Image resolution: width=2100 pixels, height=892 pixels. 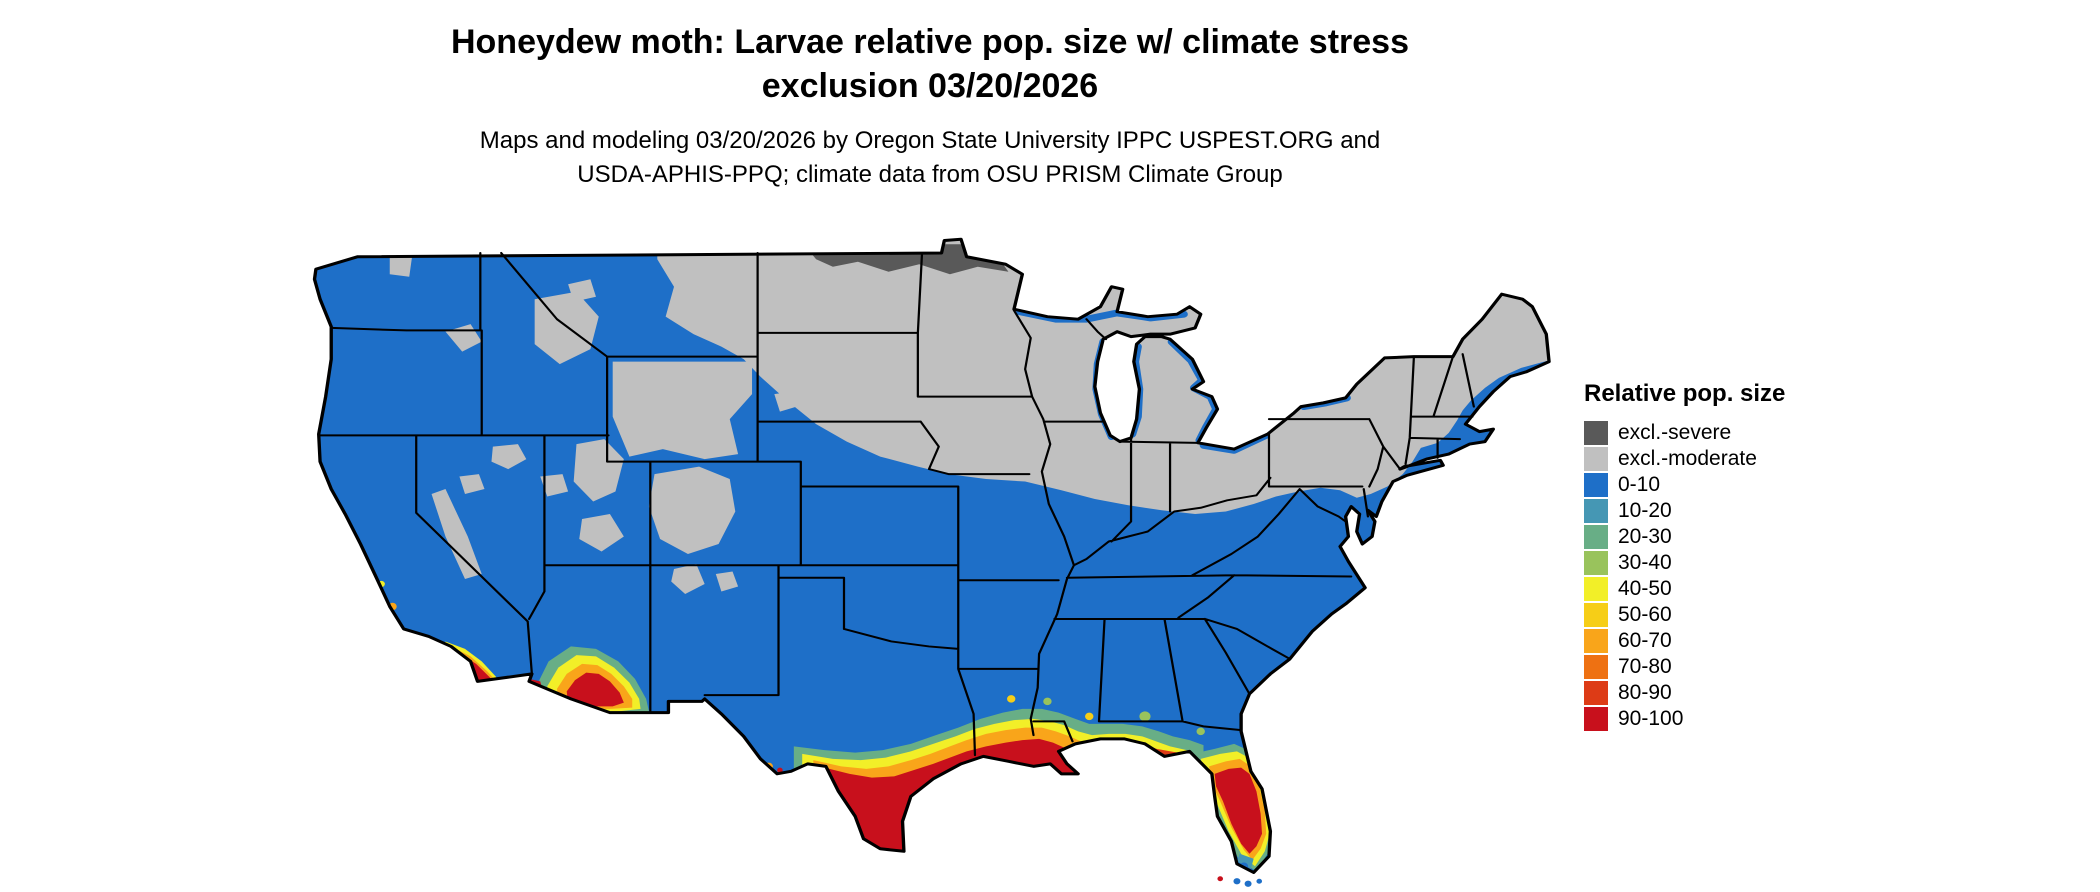 I want to click on region-pop-60-70-speck, so click(x=674, y=706).